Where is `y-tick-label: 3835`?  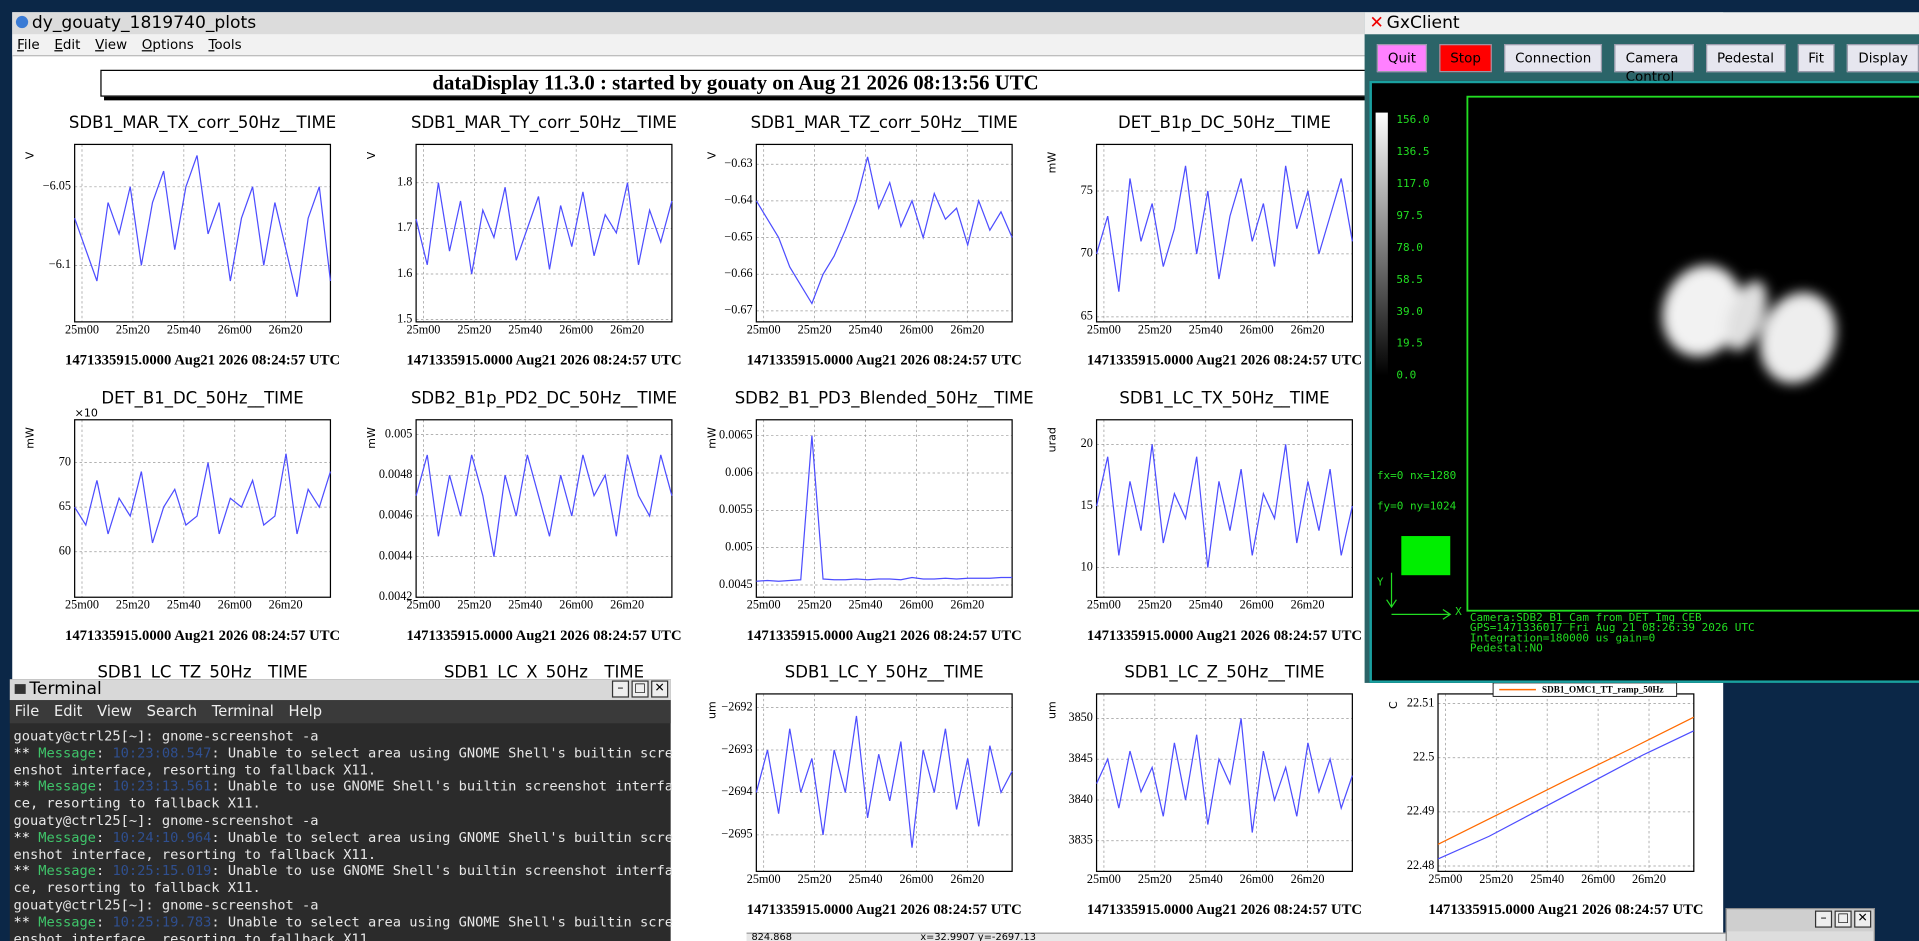
y-tick-label: 3835 is located at coordinates (1080, 840).